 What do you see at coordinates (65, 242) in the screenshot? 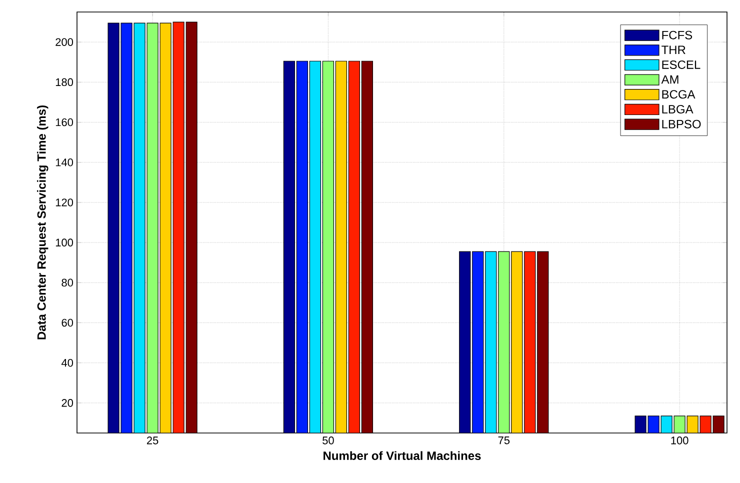
I see `y-tick-label: 100` at bounding box center [65, 242].